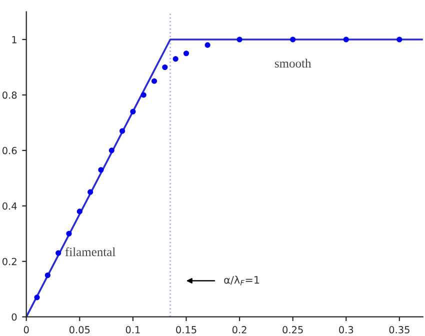 This screenshot has height=336, width=425. What do you see at coordinates (9, 95) in the screenshot?
I see `y-tick-label: 0.8` at bounding box center [9, 95].